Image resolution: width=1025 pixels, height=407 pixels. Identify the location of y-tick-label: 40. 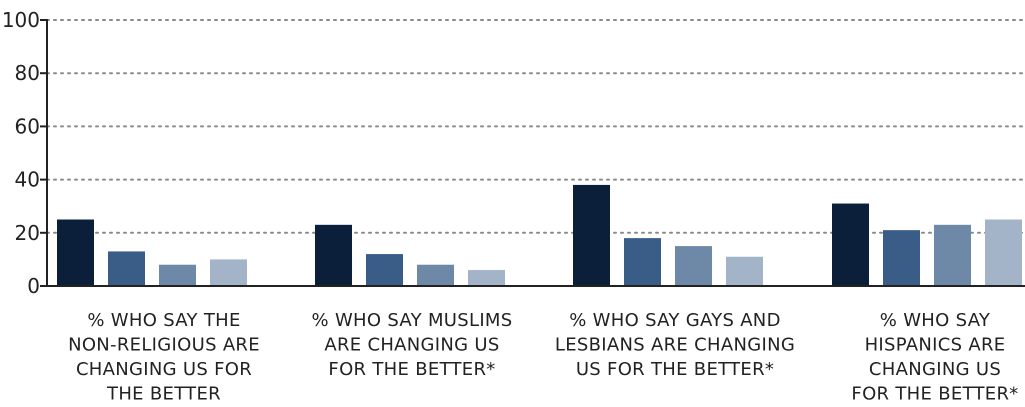
(27, 180).